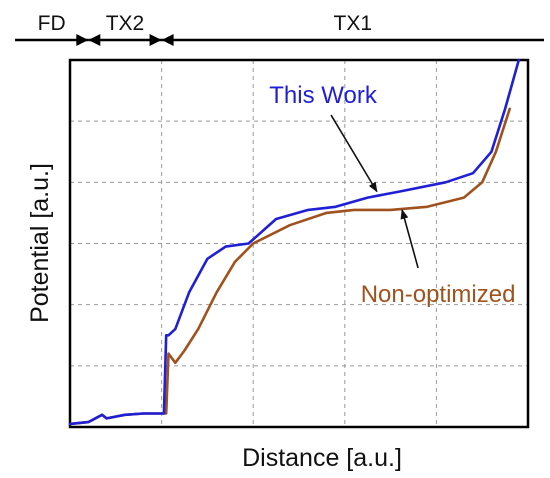  I want to click on region-arrow-right-fd, so click(82, 40).